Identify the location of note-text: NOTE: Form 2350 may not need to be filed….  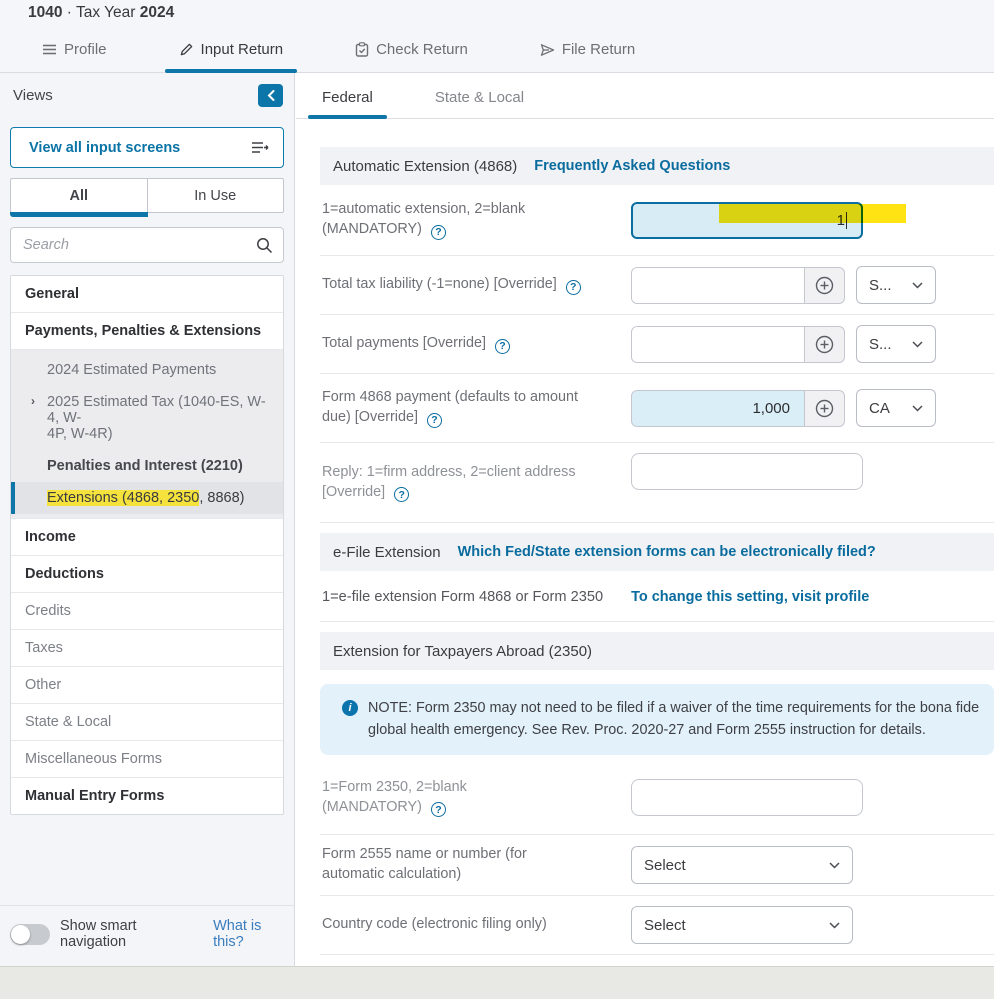
(676, 719).